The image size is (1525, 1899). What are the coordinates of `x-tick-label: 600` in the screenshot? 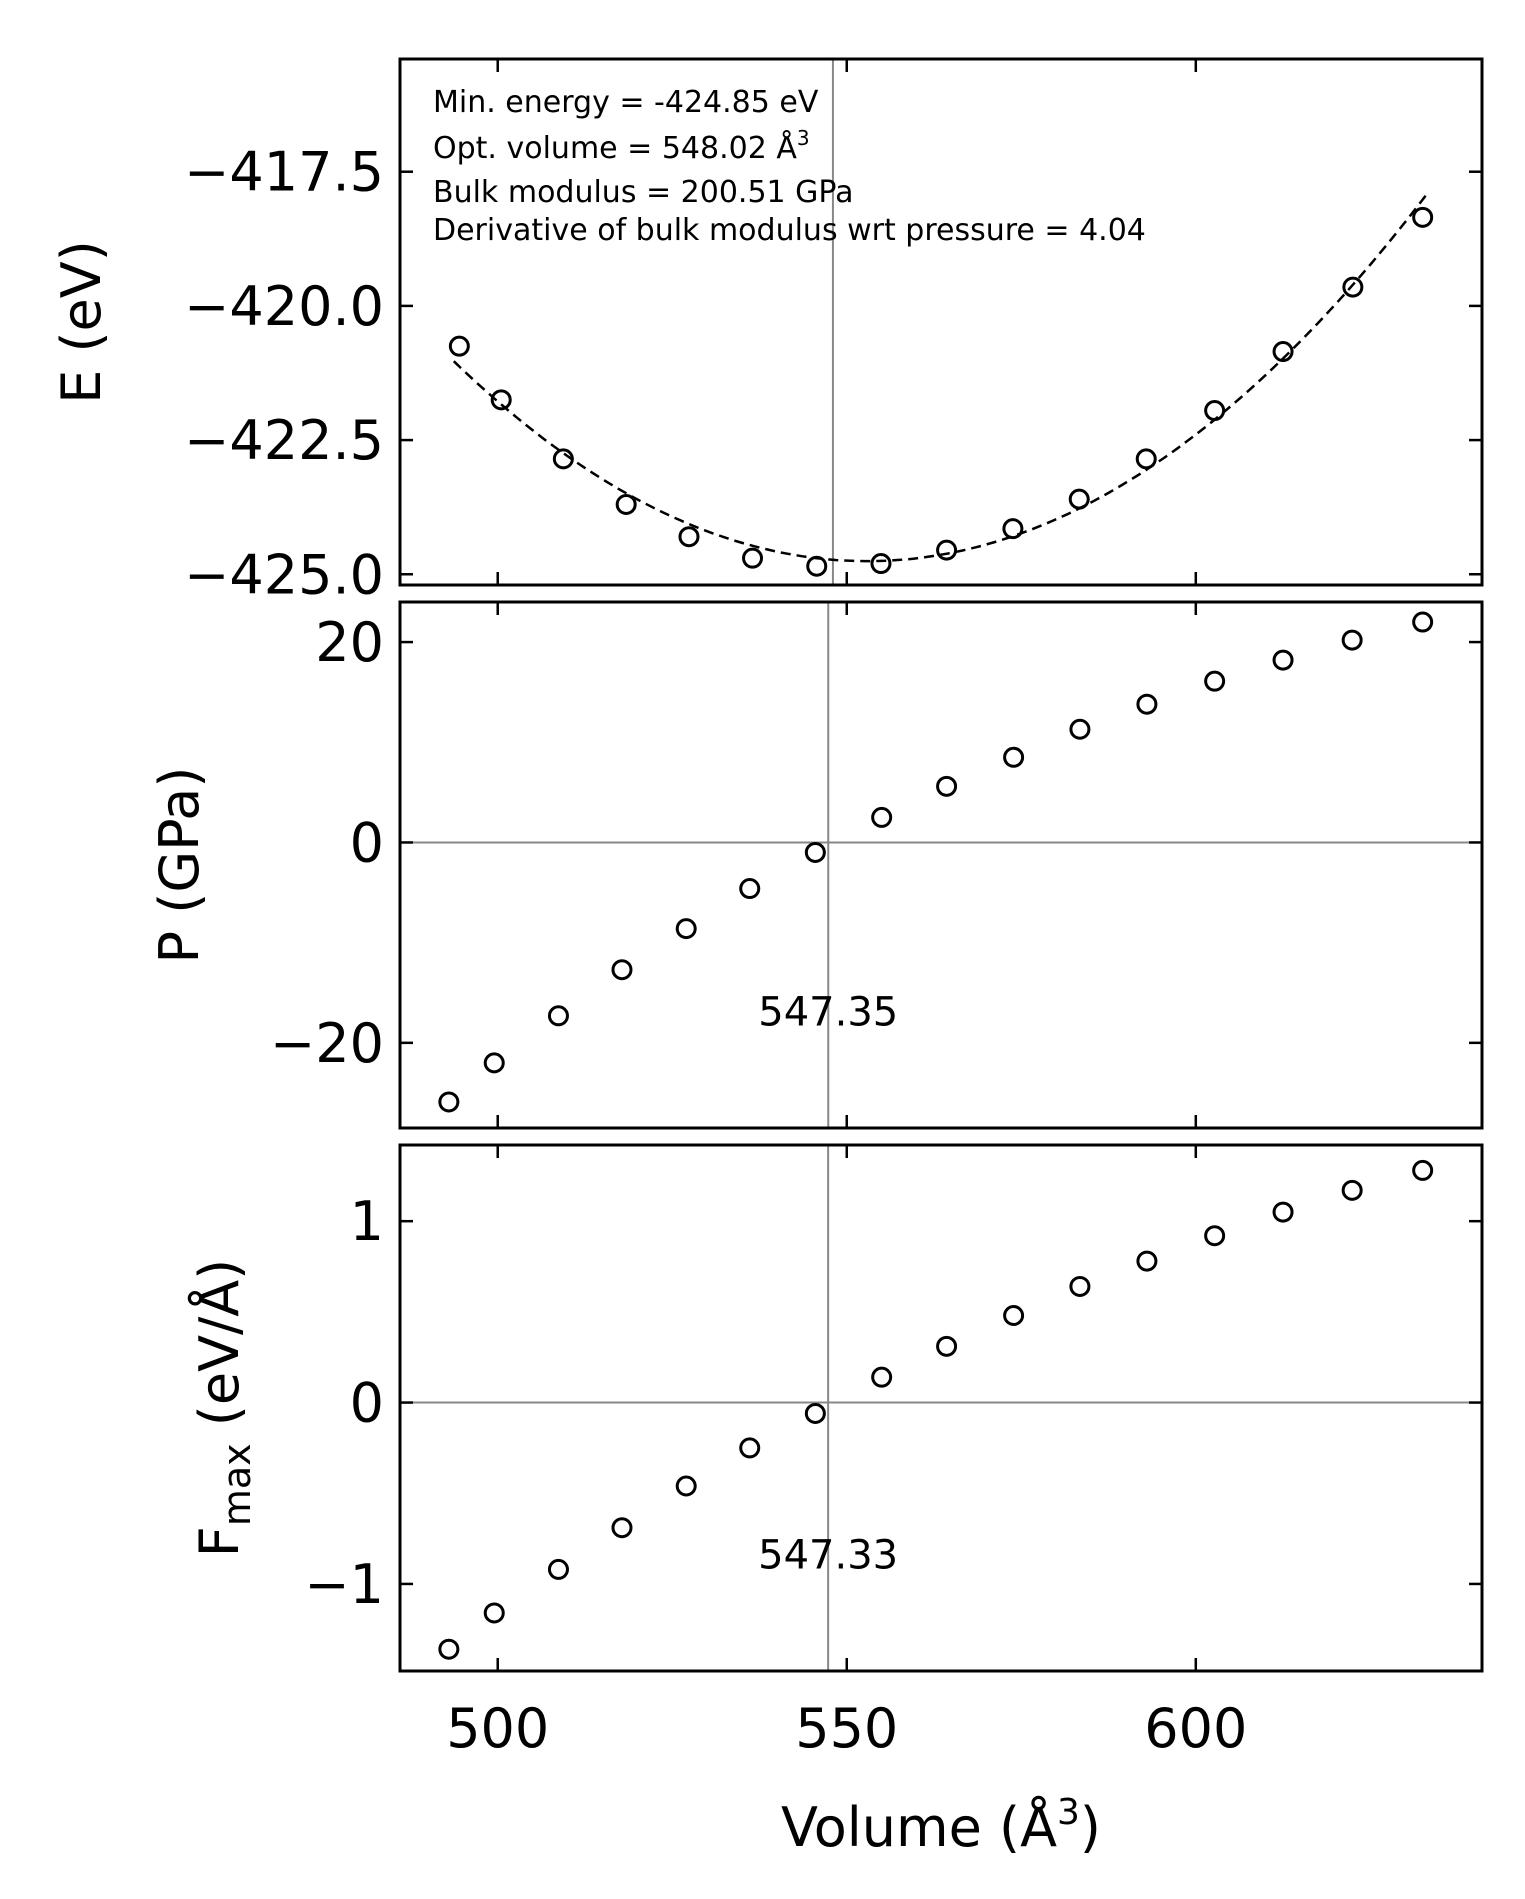 It's located at (1195, 1728).